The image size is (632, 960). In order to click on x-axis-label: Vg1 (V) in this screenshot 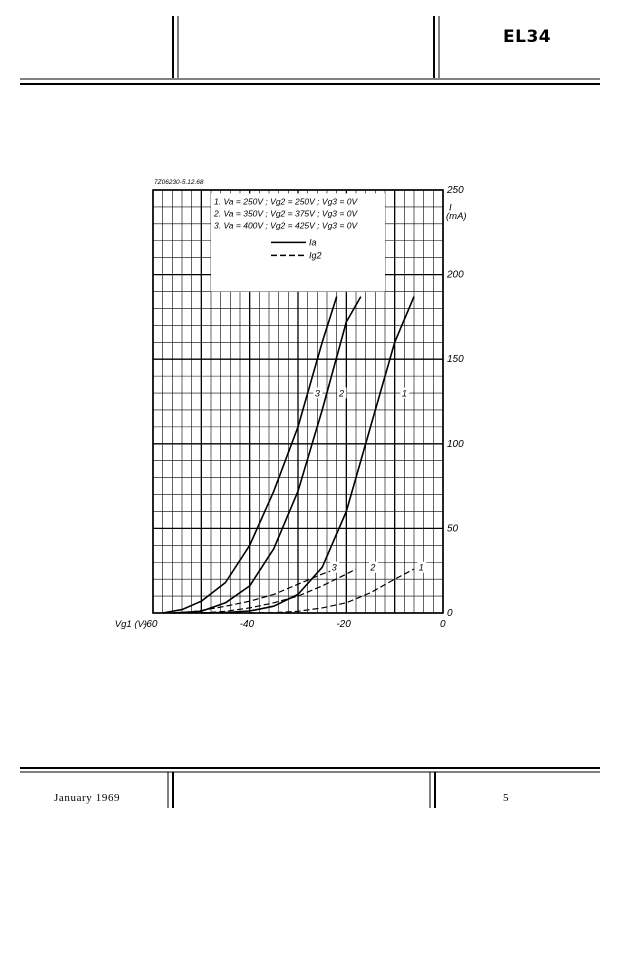, I will do `click(131, 624)`.